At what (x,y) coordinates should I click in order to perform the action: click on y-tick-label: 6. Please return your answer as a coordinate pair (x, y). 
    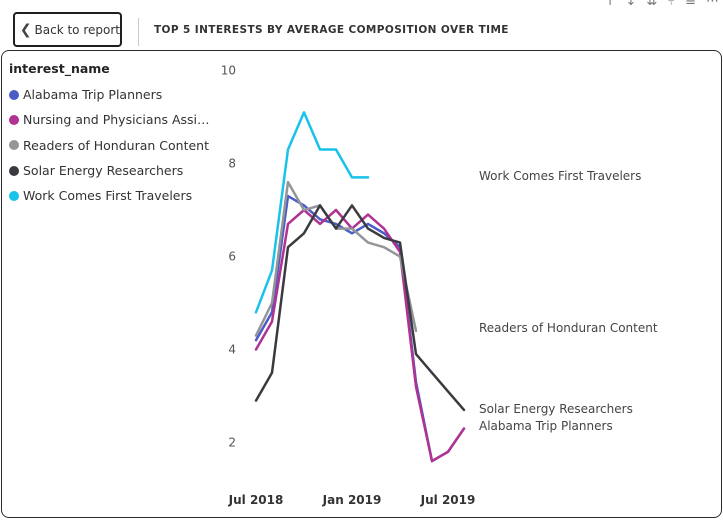
    Looking at the image, I should click on (232, 257).